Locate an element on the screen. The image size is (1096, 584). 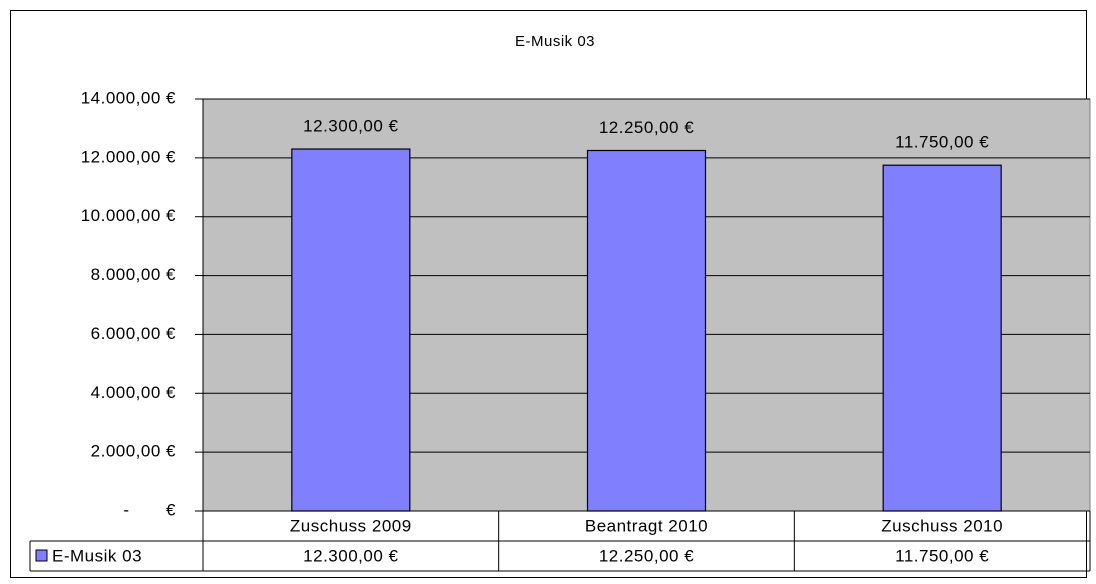
table-value: 12.250,00 € is located at coordinates (646, 555).